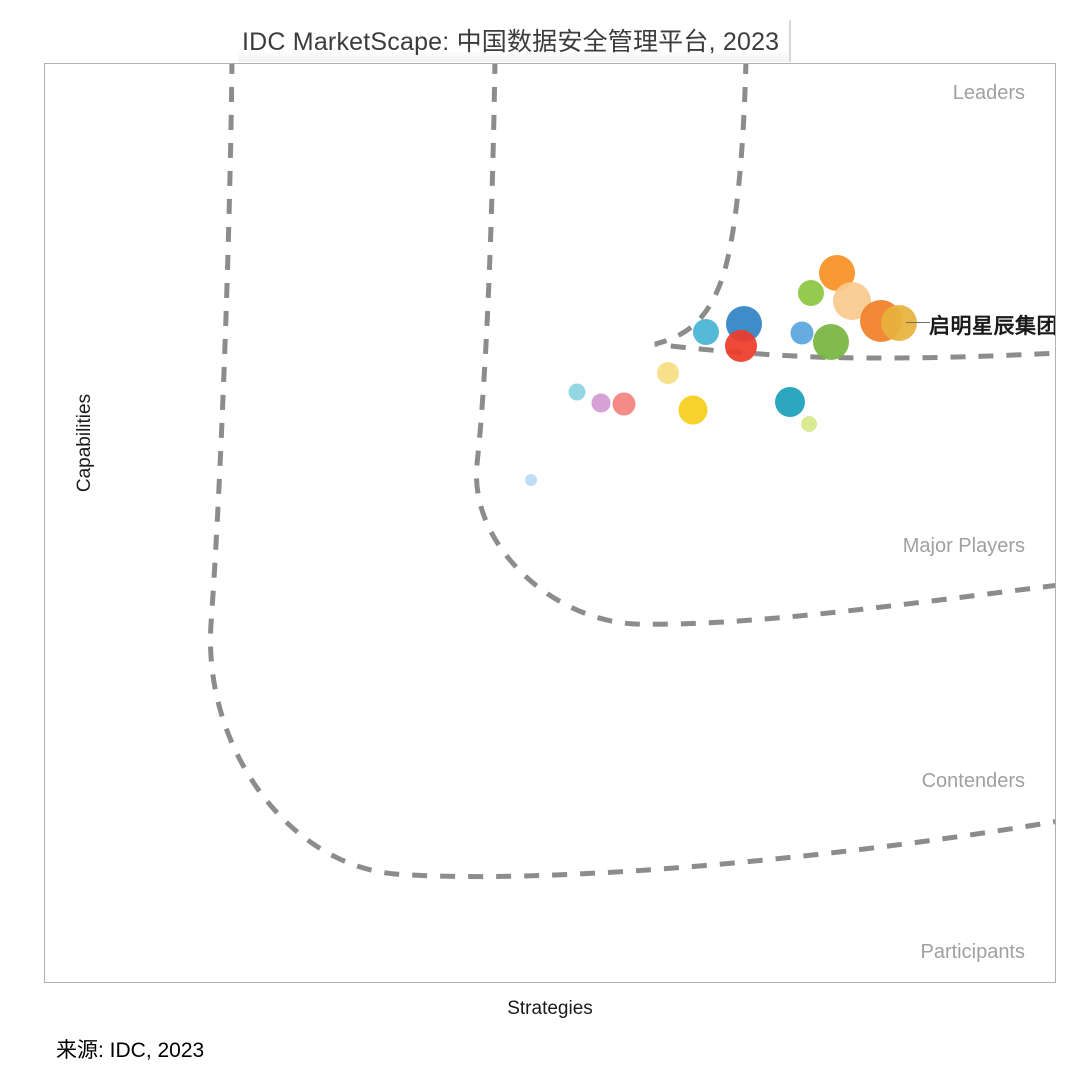  Describe the element at coordinates (515, 41) in the screenshot. I see `page-title: IDC MarketScape: 中国数据安全管理平台, 2023` at that location.